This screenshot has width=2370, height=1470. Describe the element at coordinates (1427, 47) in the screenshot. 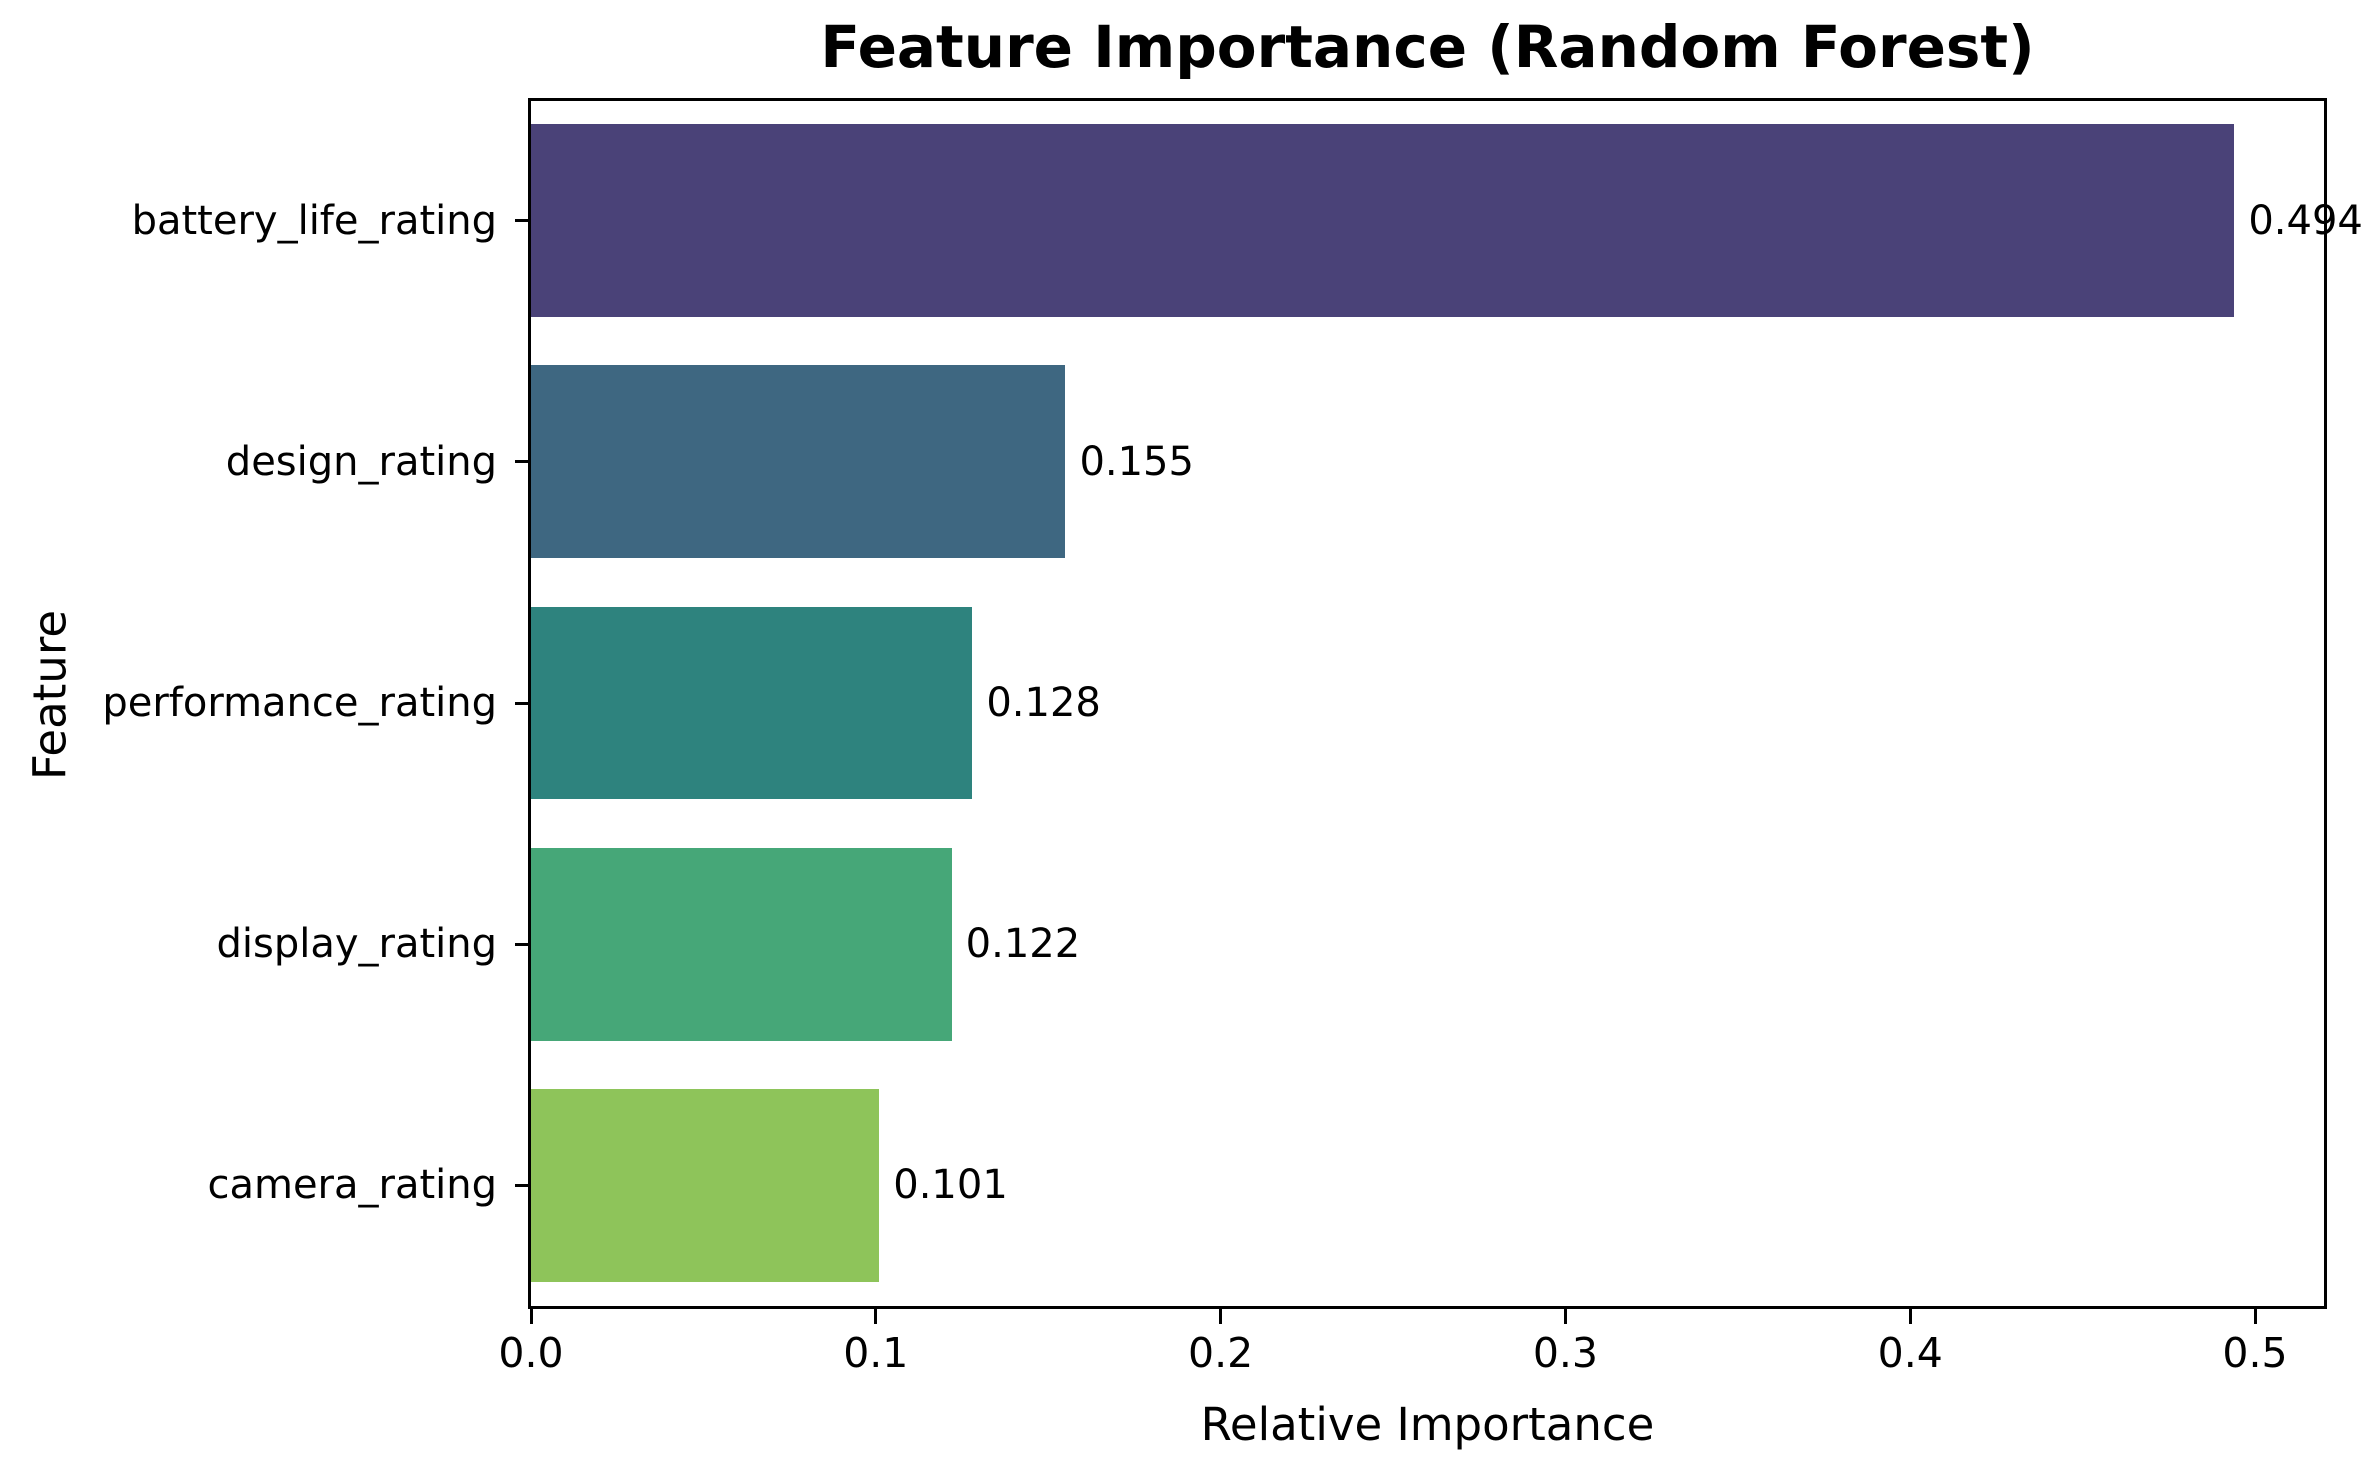

I see `chart-title: Feature Importance (Random Forest)` at that location.